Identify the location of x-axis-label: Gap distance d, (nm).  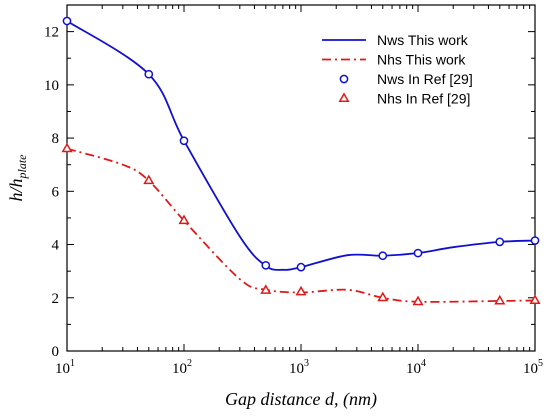
(301, 399).